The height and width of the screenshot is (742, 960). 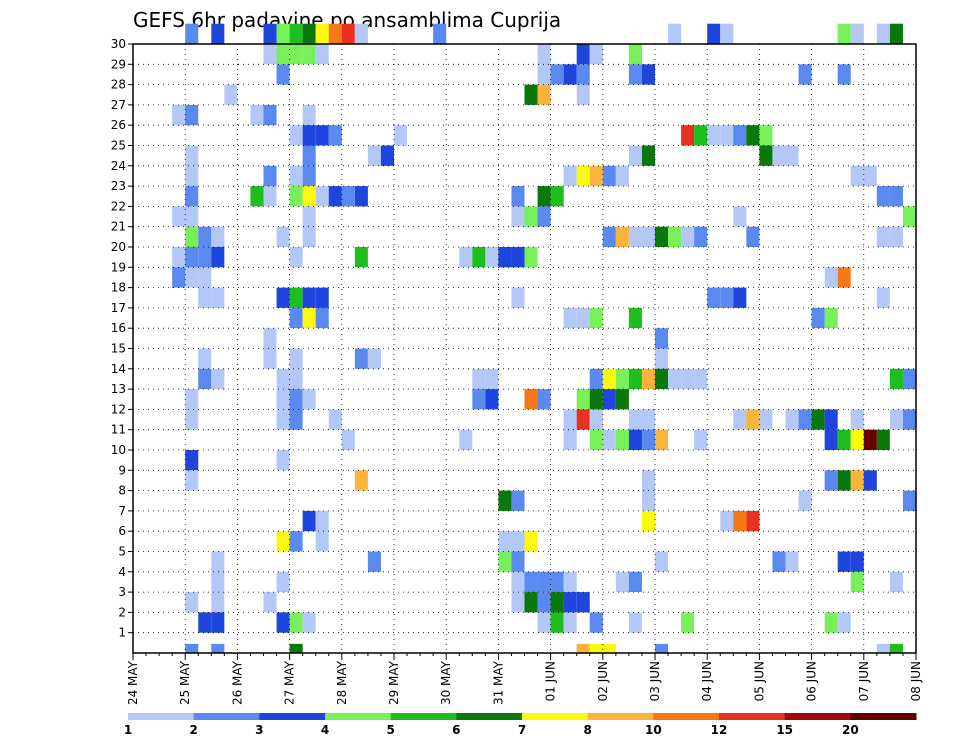 What do you see at coordinates (850, 730) in the screenshot?
I see `legend-label: 20` at bounding box center [850, 730].